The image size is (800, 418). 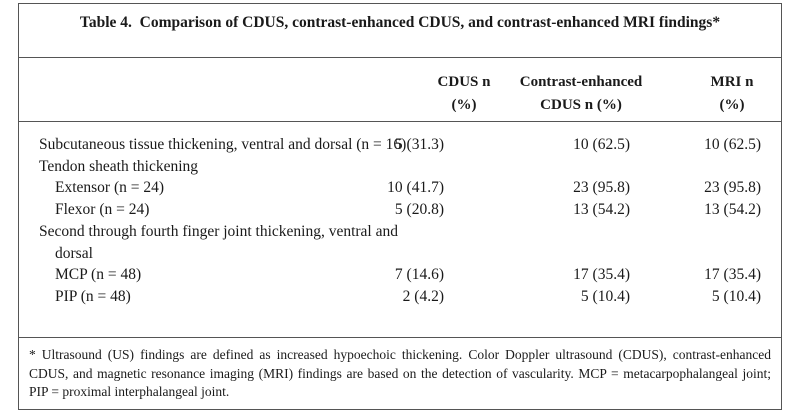 I want to click on row-label: Flexor (n = 24), so click(x=102, y=210).